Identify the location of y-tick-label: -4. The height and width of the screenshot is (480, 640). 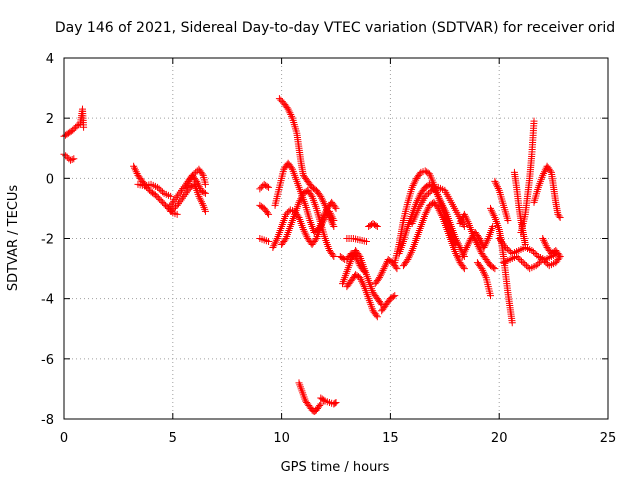
(47, 300).